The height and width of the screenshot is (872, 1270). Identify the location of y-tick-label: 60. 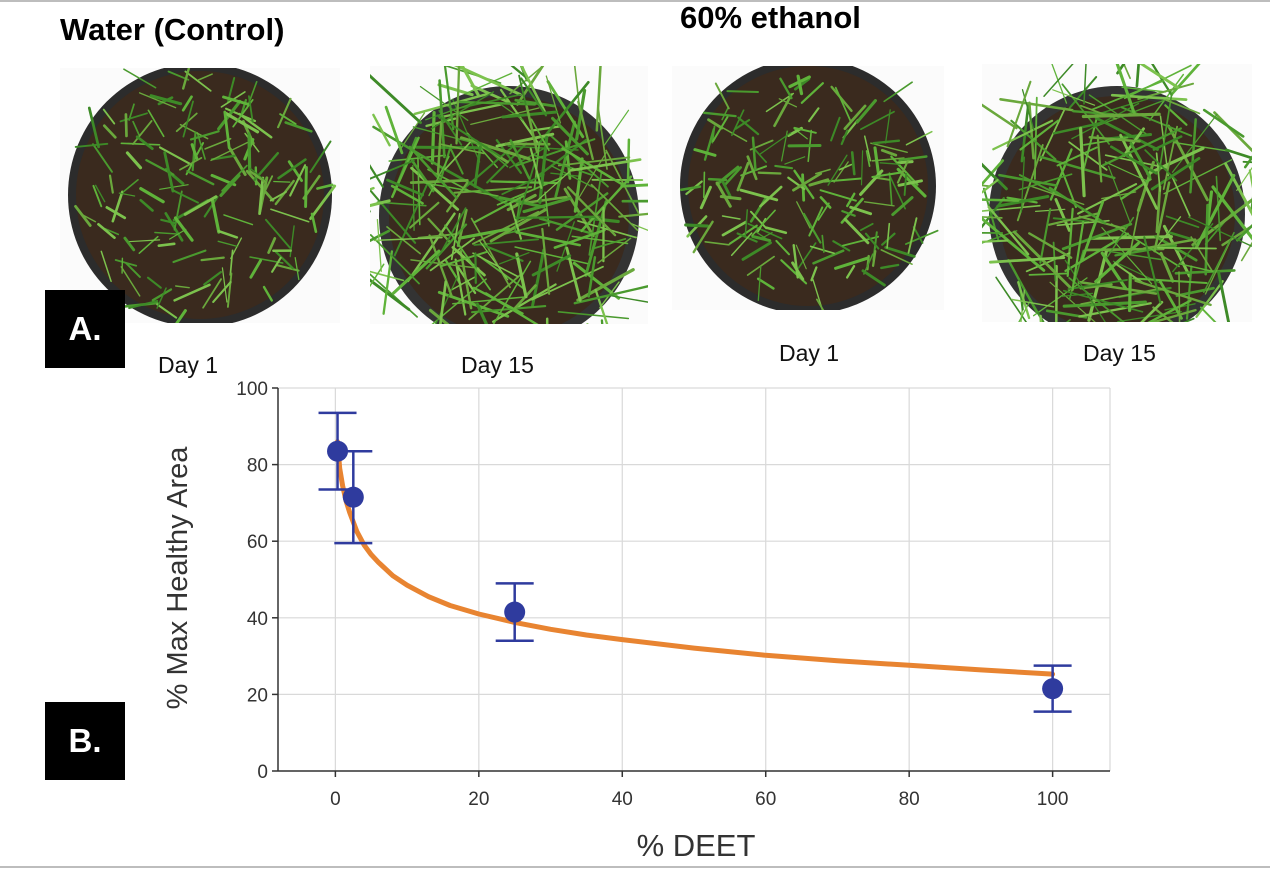
(257, 542).